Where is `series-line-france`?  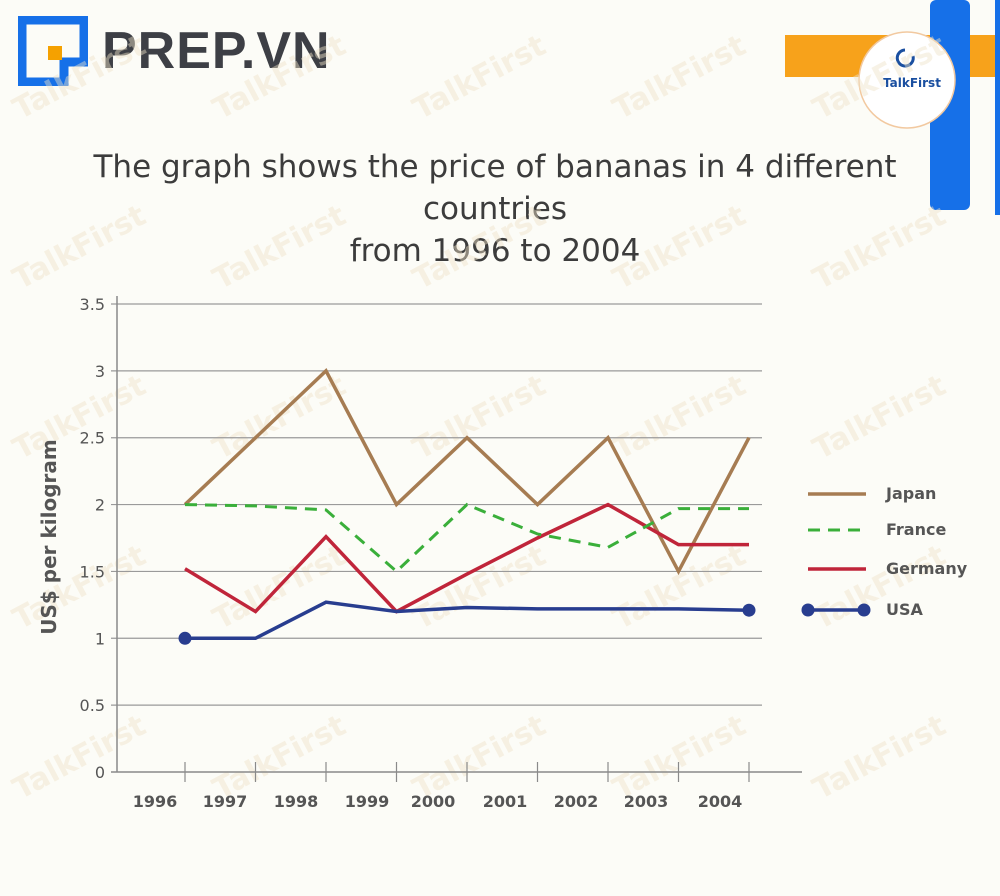
series-line-france is located at coordinates (466, 538).